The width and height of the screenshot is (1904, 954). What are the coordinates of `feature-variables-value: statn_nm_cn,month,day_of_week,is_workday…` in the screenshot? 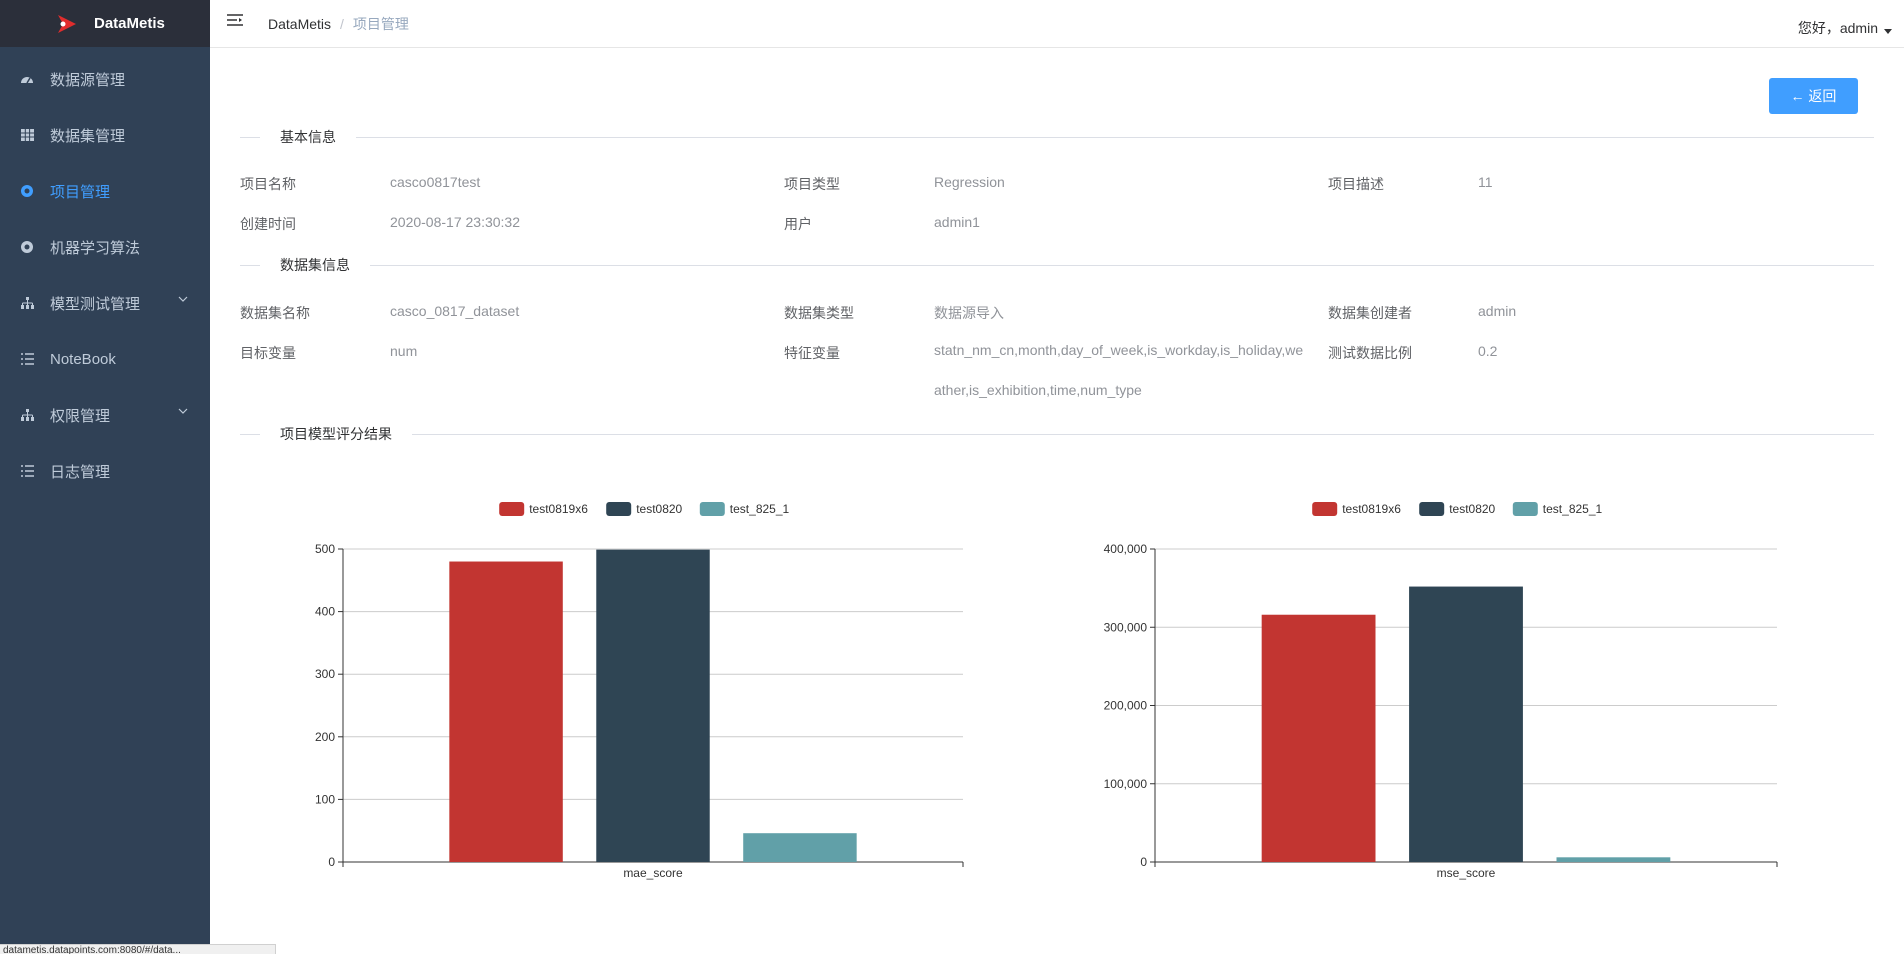 It's located at (1119, 370).